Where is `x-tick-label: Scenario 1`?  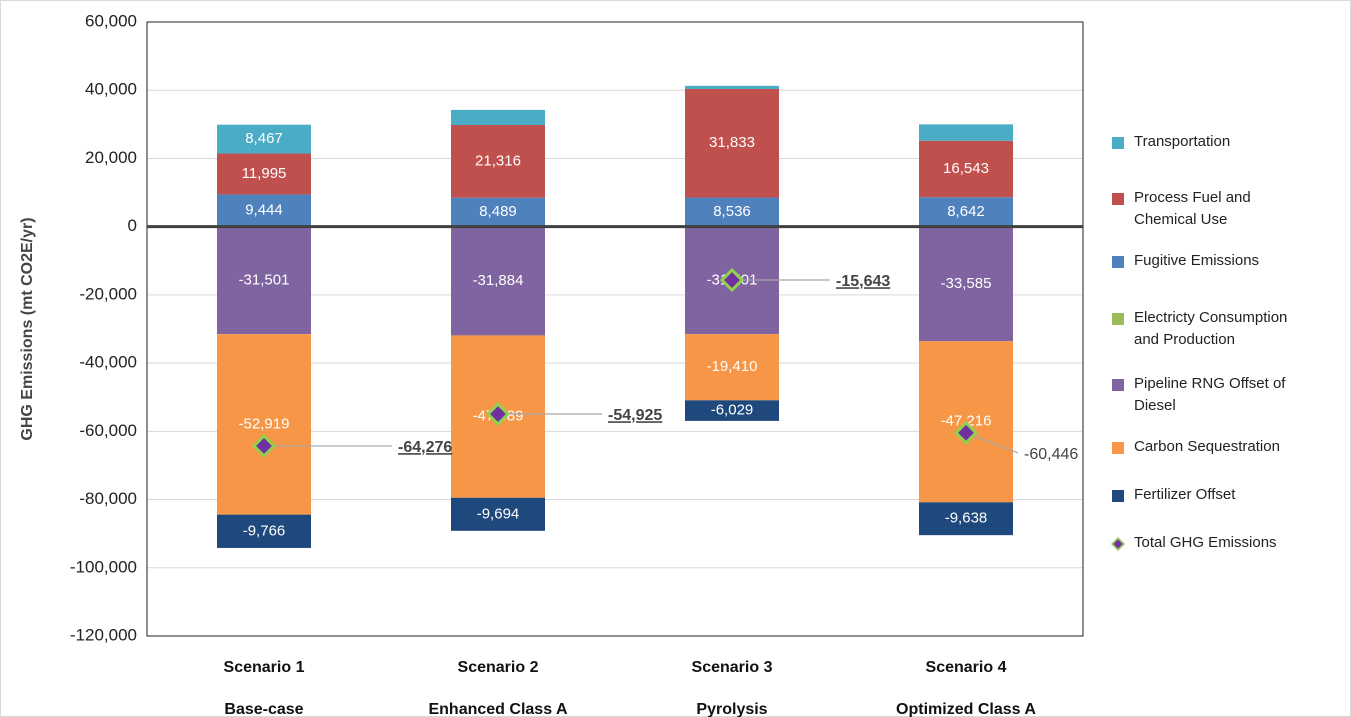 x-tick-label: Scenario 1 is located at coordinates (264, 667).